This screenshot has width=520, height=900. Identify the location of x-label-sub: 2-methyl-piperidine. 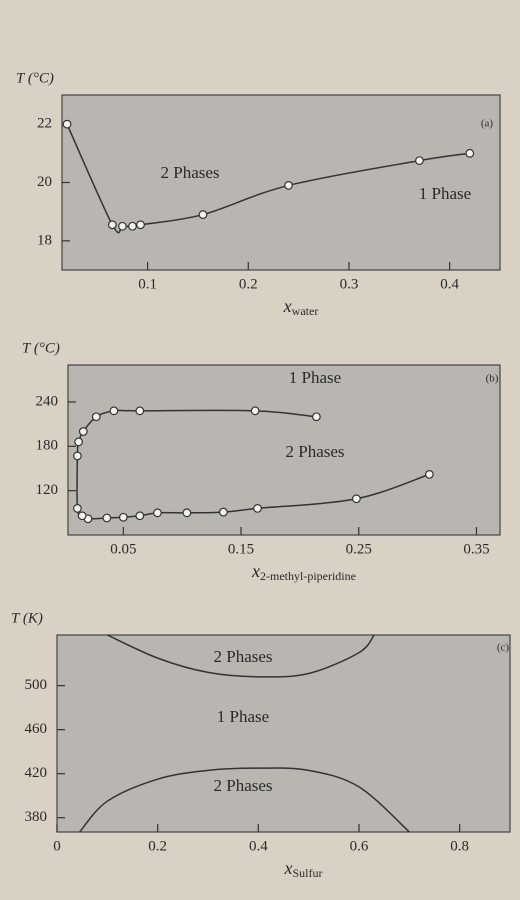
(308, 576).